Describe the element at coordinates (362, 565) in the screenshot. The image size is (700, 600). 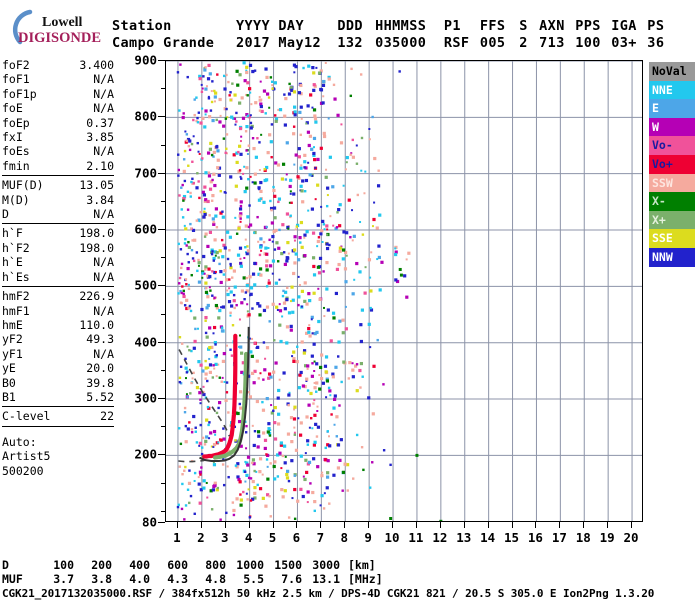
I see `distance-unit: [km]` at that location.